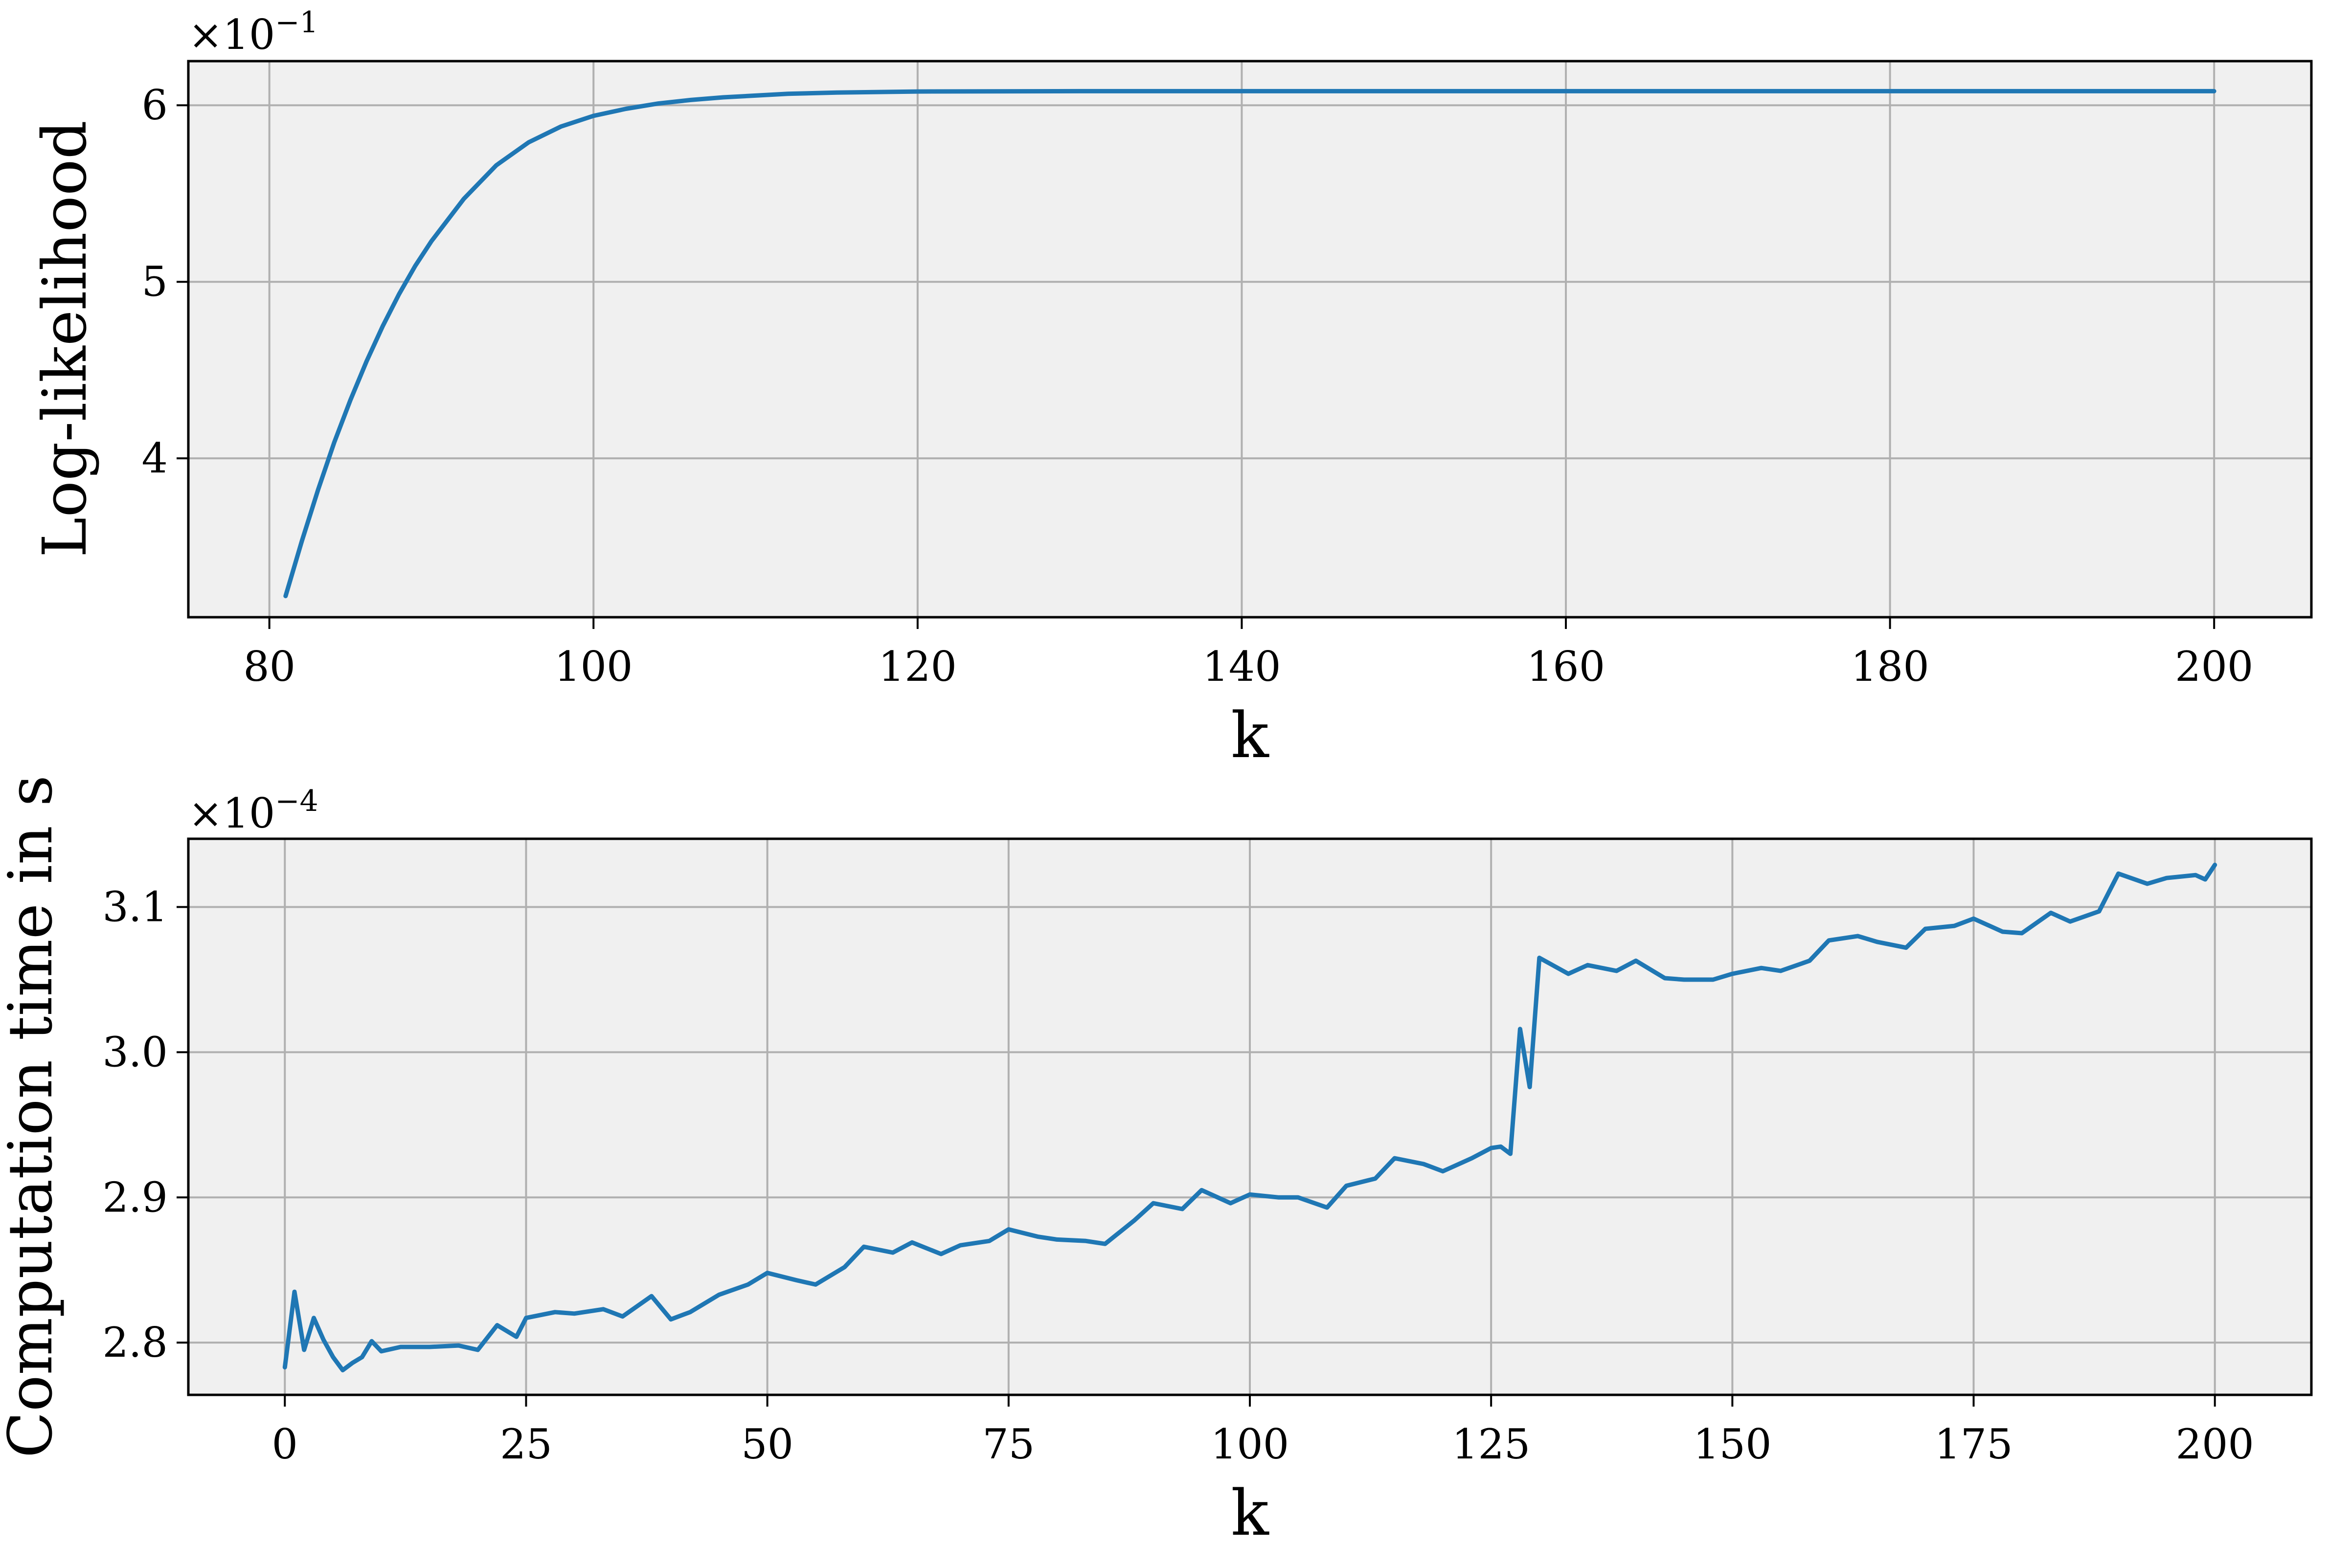  I want to click on x-tick-label: 0, so click(285, 1444).